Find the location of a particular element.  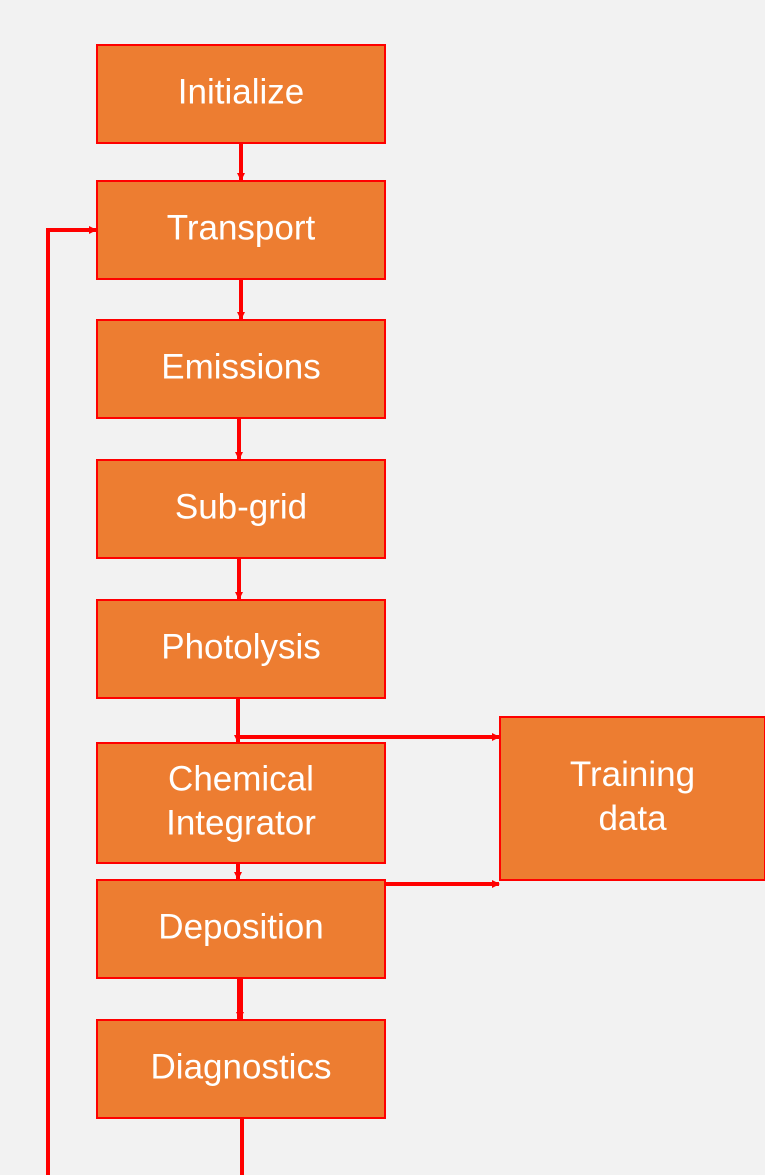

node-label: Diagnostics is located at coordinates (241, 1066).